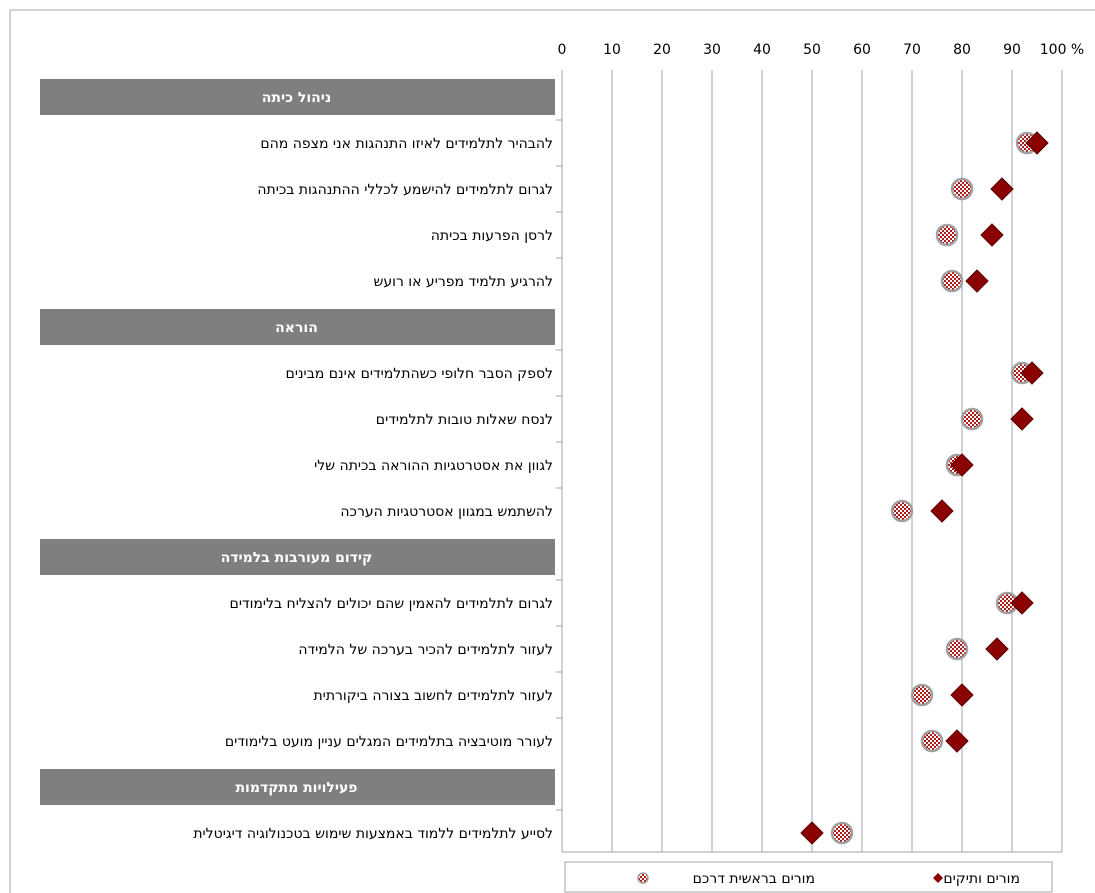  I want to click on legend-label-novice: מורים בראשית דרכם, so click(754, 879).